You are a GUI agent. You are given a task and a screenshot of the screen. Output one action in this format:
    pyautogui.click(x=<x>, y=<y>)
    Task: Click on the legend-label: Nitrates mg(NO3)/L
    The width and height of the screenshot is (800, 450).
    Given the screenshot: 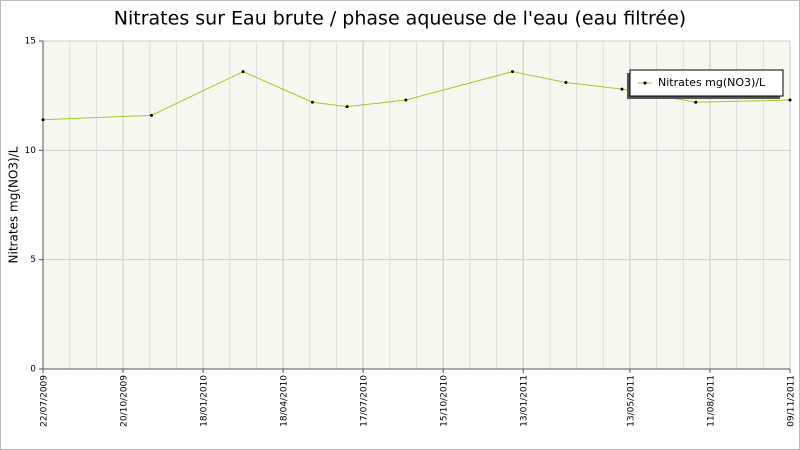 What is the action you would take?
    pyautogui.click(x=712, y=82)
    